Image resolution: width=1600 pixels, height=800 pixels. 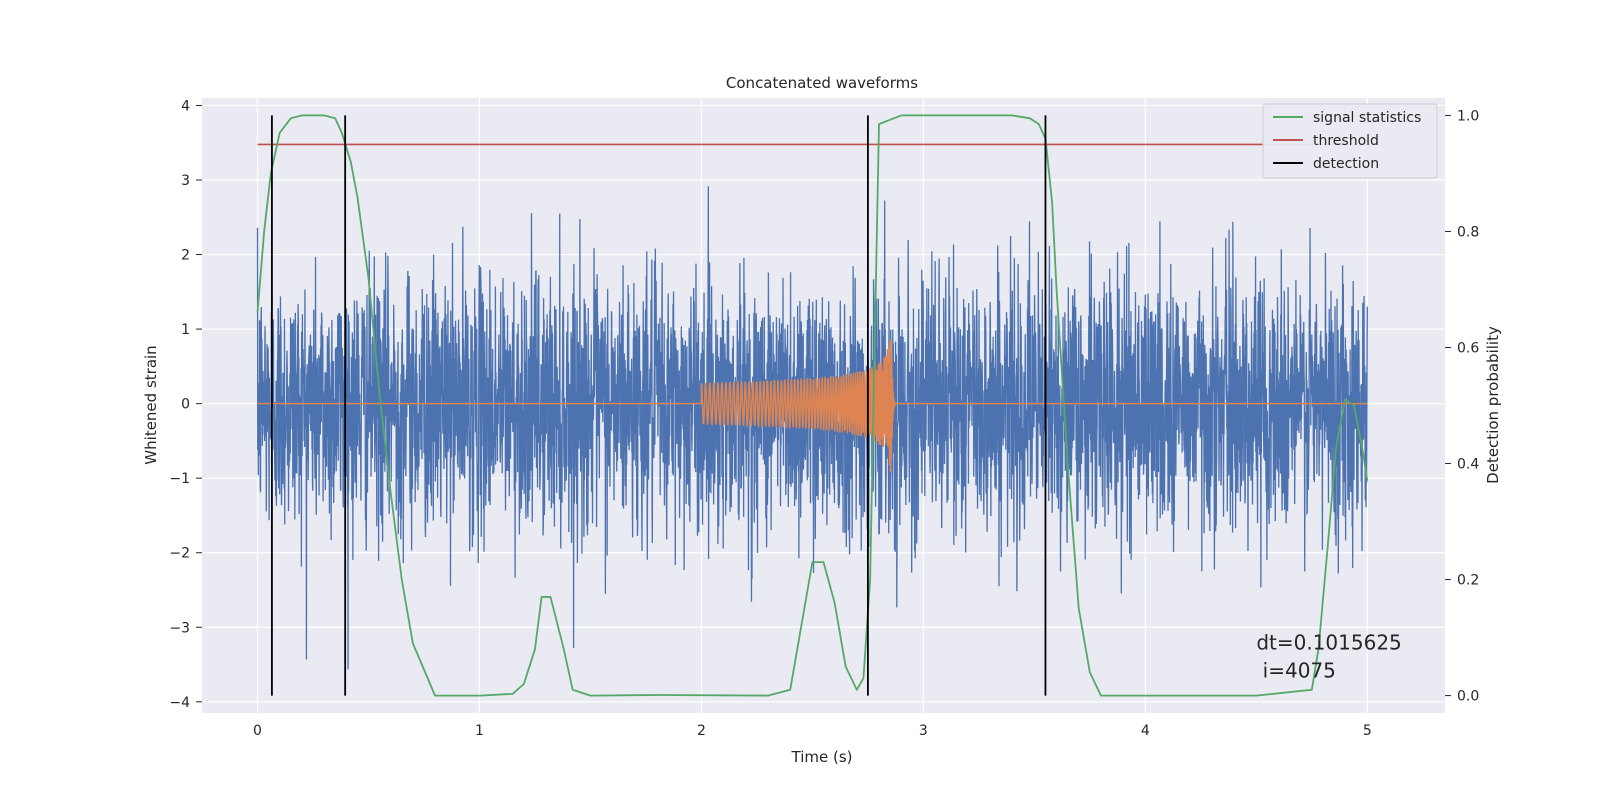 I want to click on y-axis-title: Whitened strain, so click(x=151, y=404).